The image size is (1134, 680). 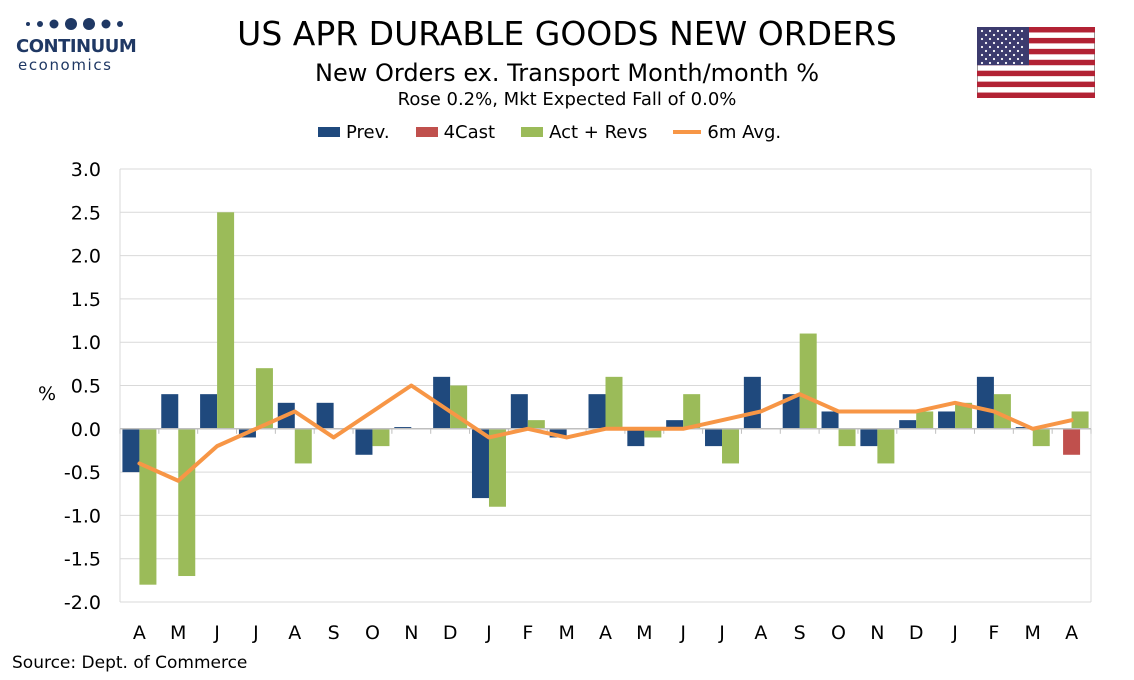 What do you see at coordinates (86, 387) in the screenshot?
I see `y-tick-label: 0.5` at bounding box center [86, 387].